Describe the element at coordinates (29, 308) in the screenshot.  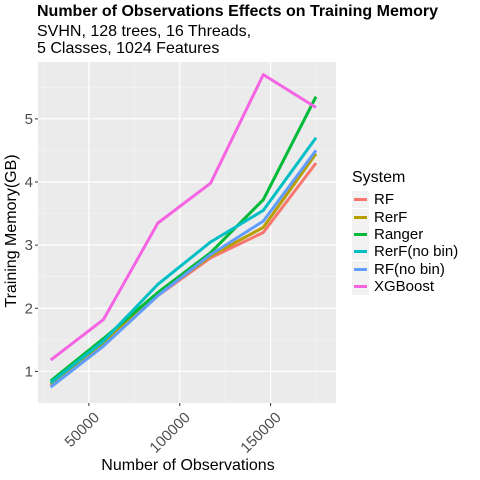
I see `y-tick-label: 2` at that location.